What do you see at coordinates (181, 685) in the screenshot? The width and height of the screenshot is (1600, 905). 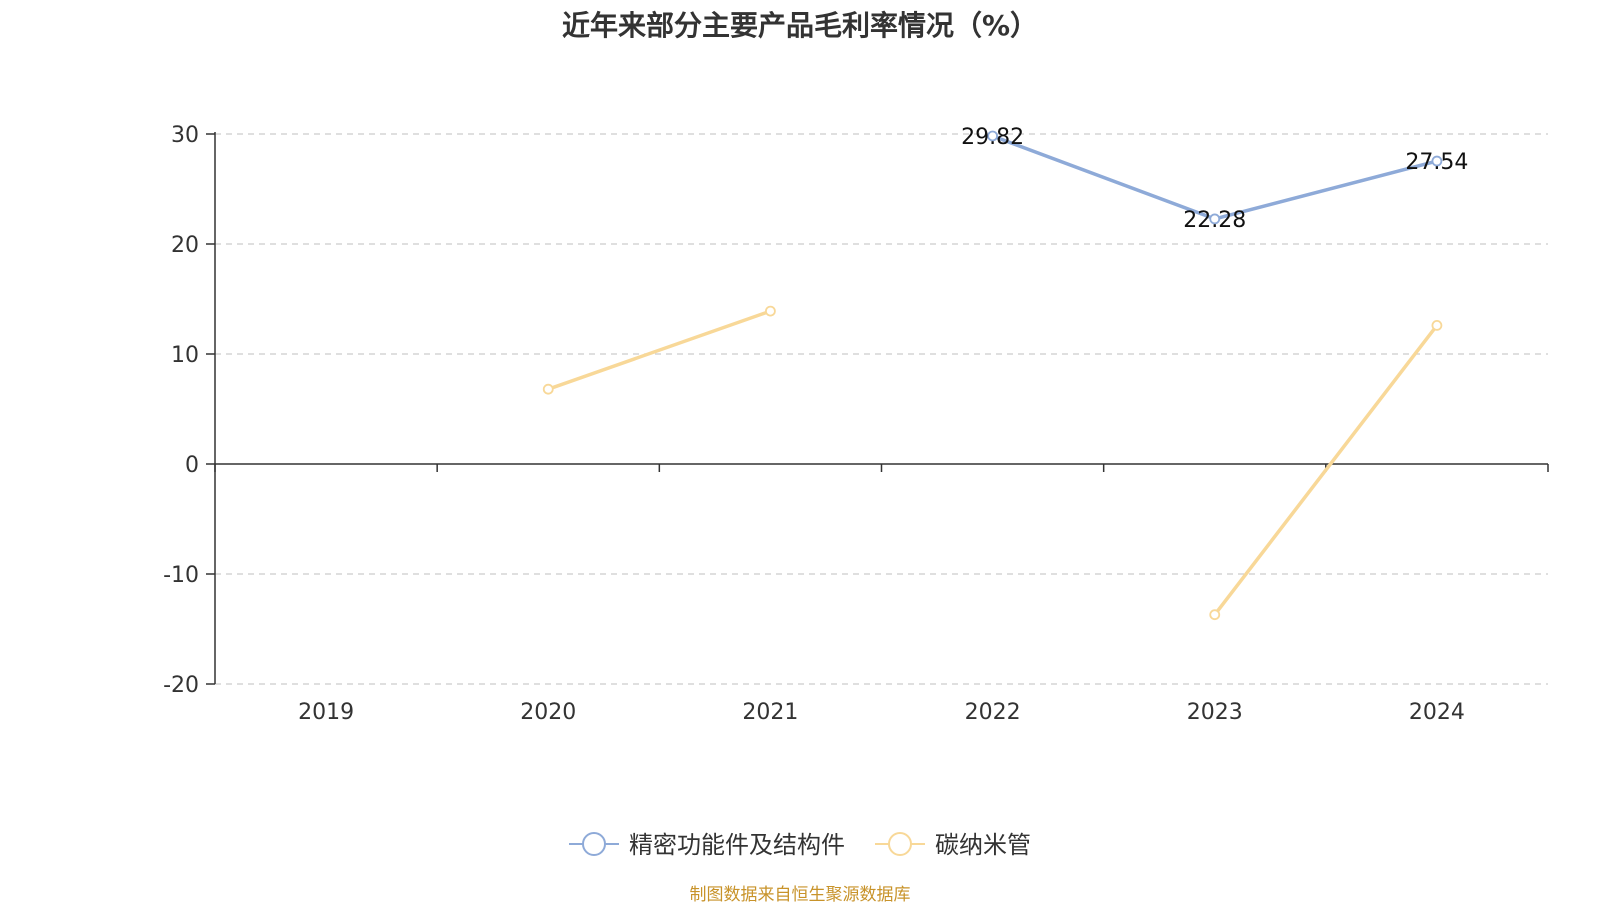 I see `y-tick-label: -20` at bounding box center [181, 685].